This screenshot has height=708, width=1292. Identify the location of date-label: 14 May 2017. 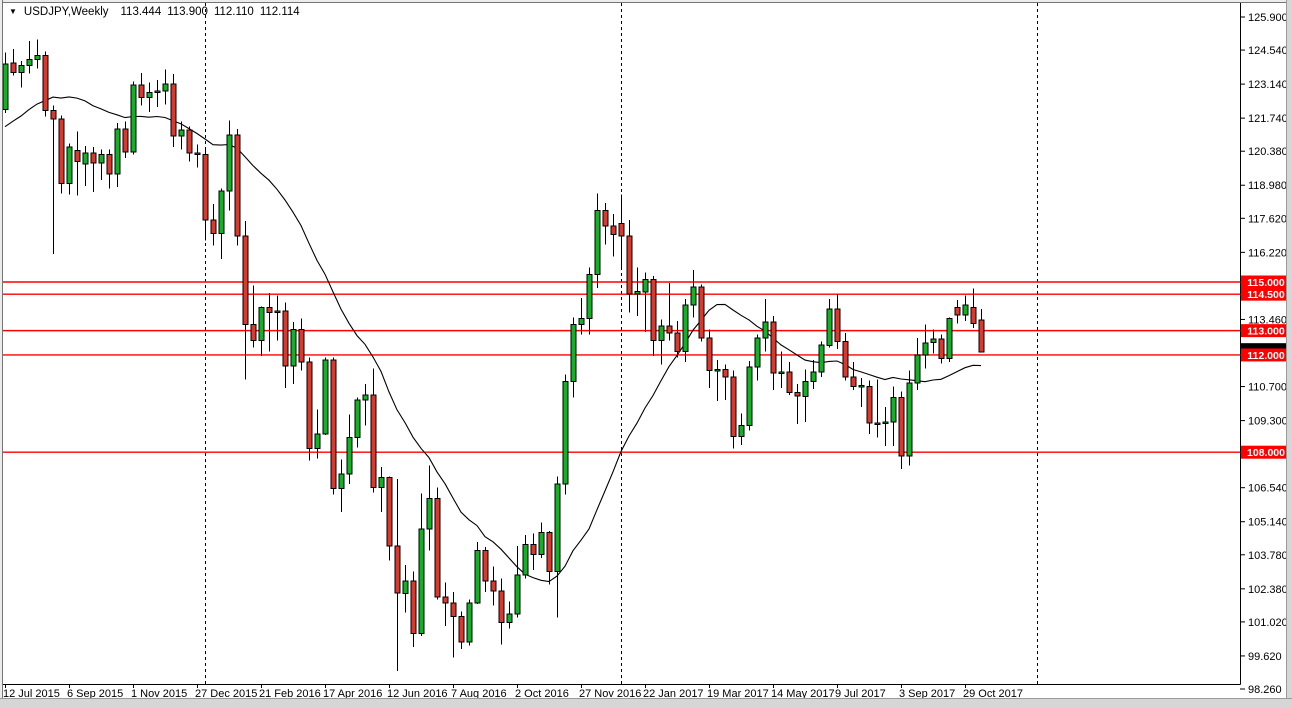
(803, 694).